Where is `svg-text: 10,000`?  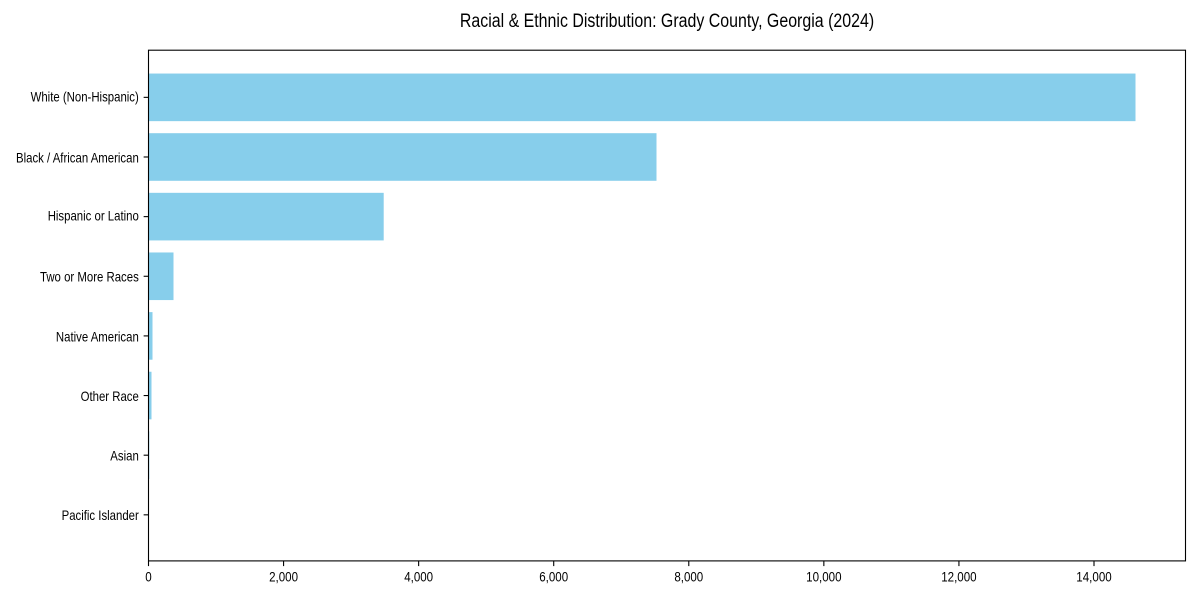 svg-text: 10,000 is located at coordinates (824, 577).